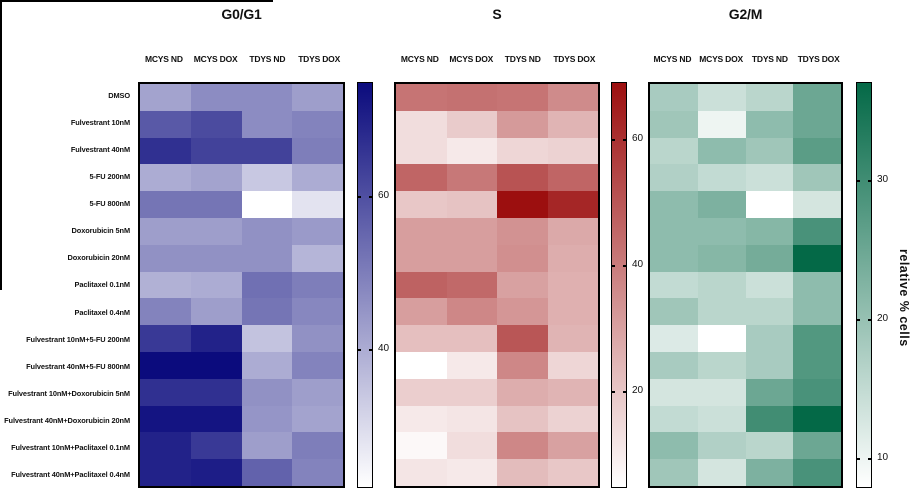  I want to click on colorbar-s: 20 40 60, so click(631, 285).